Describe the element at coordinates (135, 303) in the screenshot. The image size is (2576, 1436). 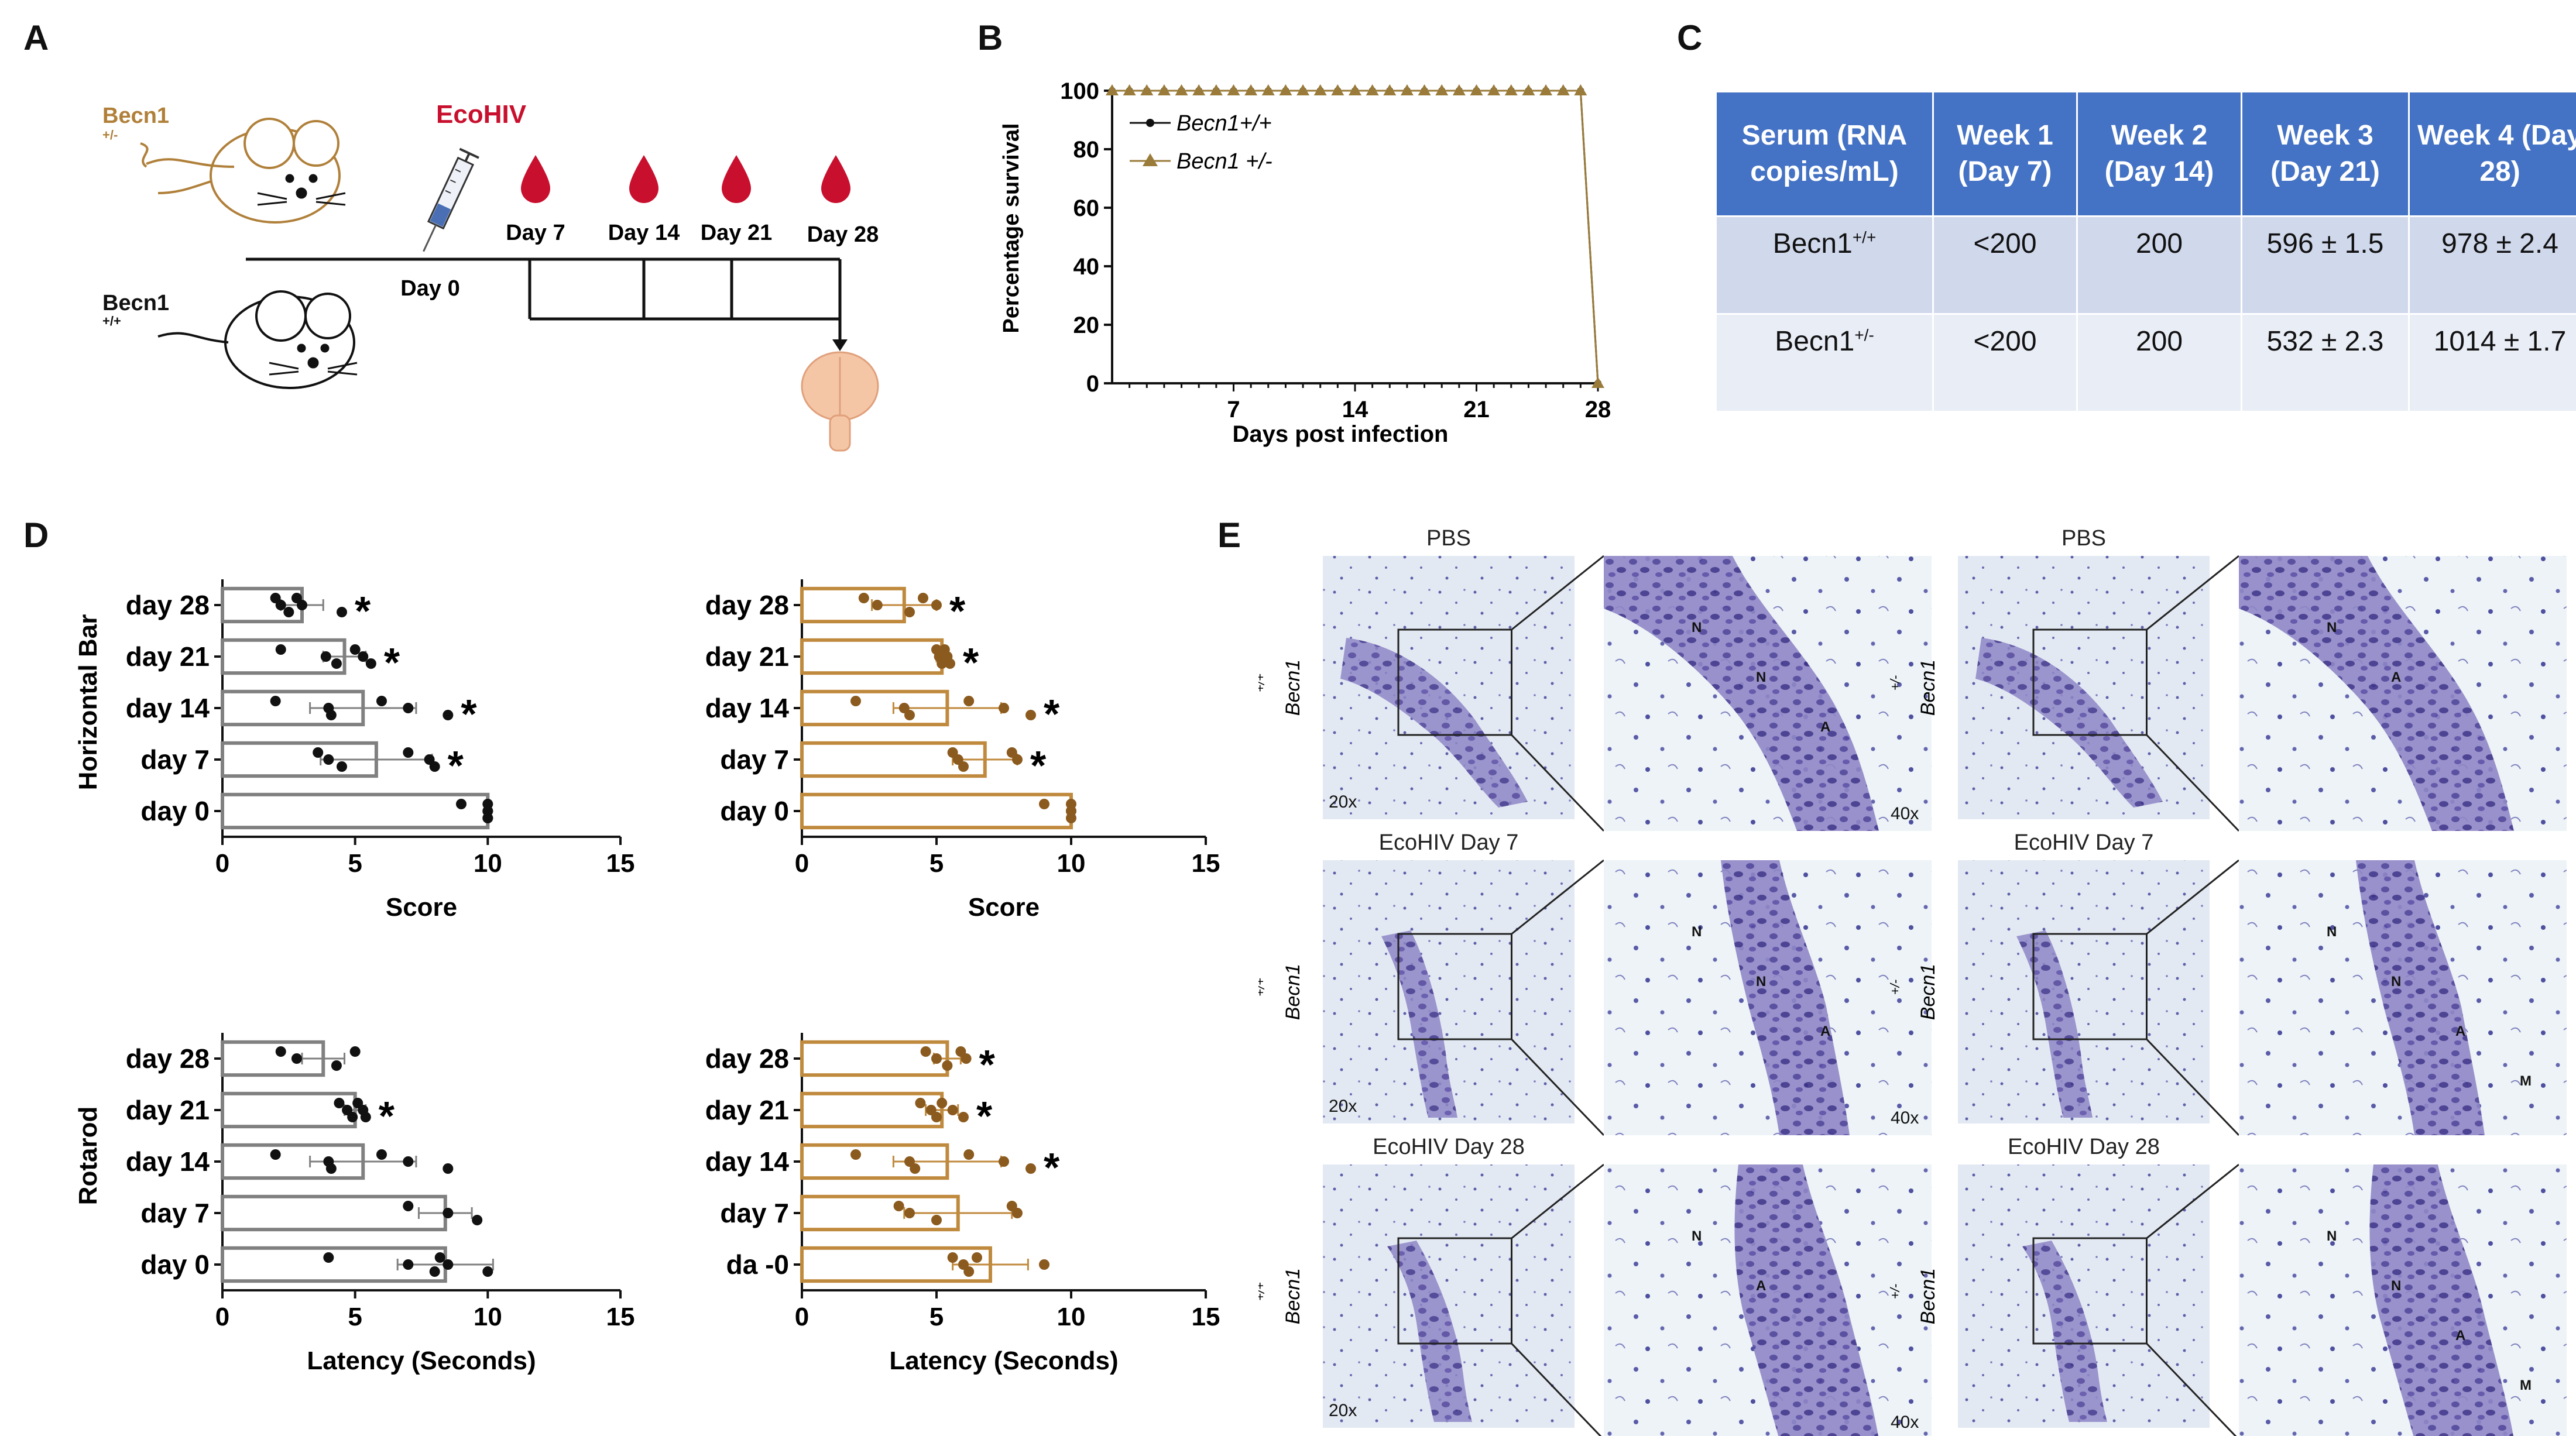
I see `mouse-wt-label: Becn1` at that location.